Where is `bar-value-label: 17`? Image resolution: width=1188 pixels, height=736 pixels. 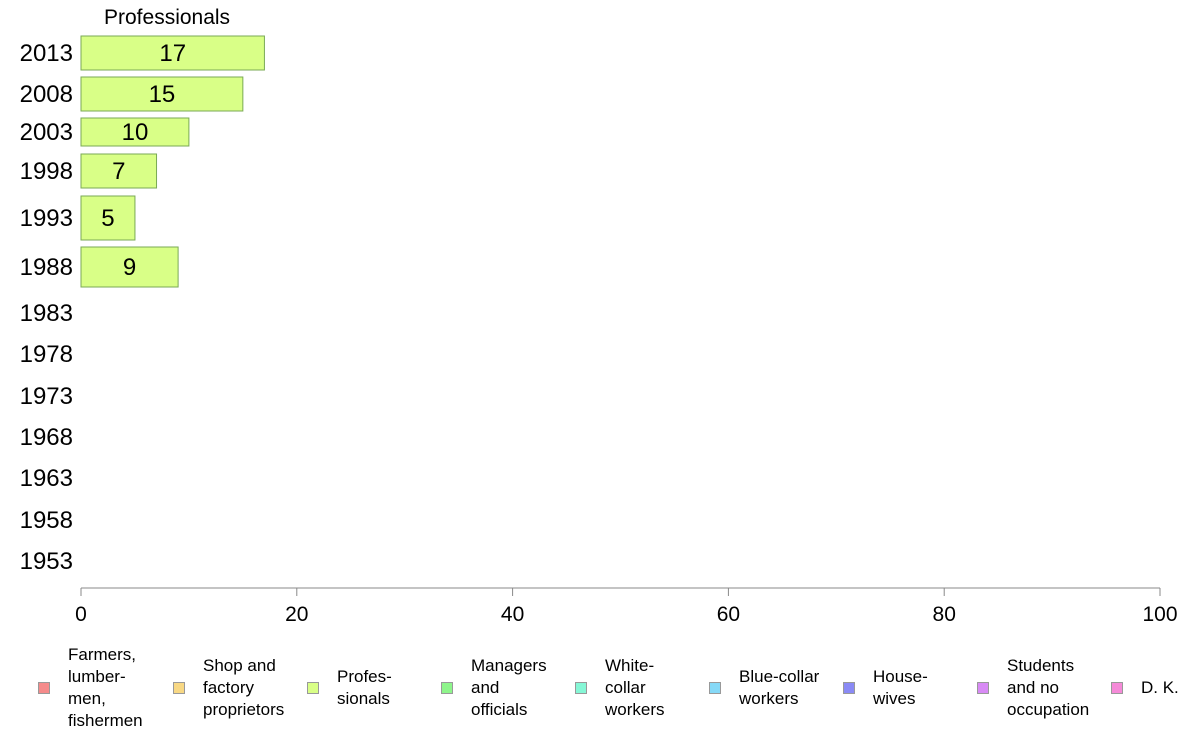 bar-value-label: 17 is located at coordinates (172, 53).